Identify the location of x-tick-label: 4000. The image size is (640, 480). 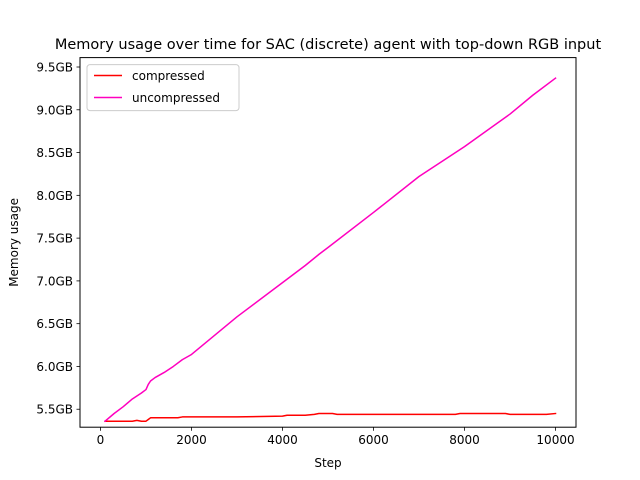
(282, 440).